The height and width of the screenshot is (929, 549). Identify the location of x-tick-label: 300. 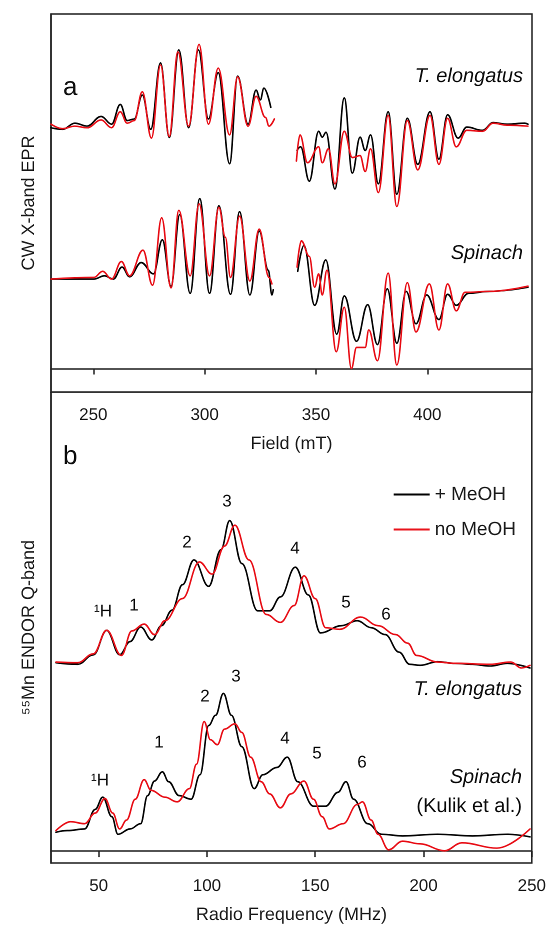
(204, 414).